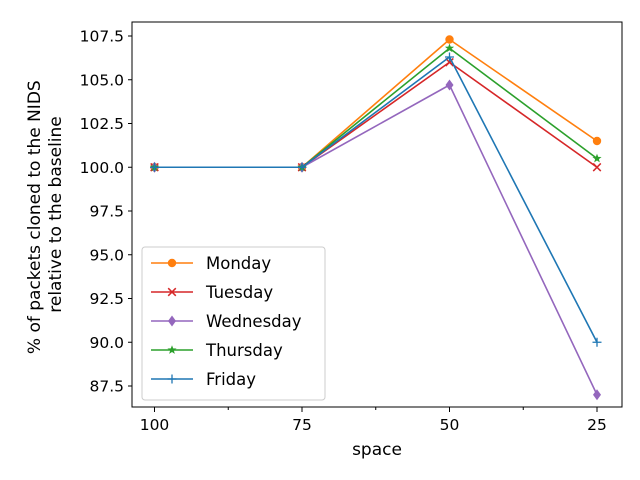  I want to click on legend: Monday Tuesday Wednesday Thursday Friday, so click(233, 323).